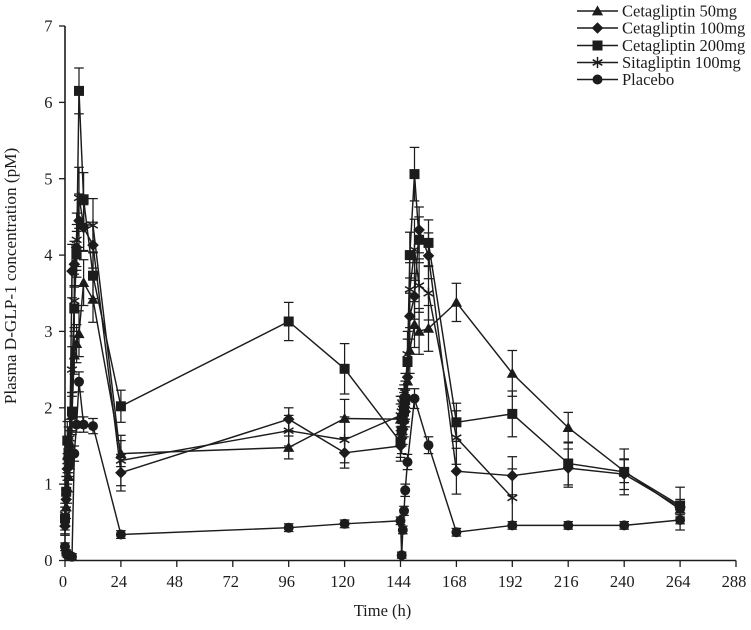  Describe the element at coordinates (454, 581) in the screenshot. I see `svg-text: 168` at that location.